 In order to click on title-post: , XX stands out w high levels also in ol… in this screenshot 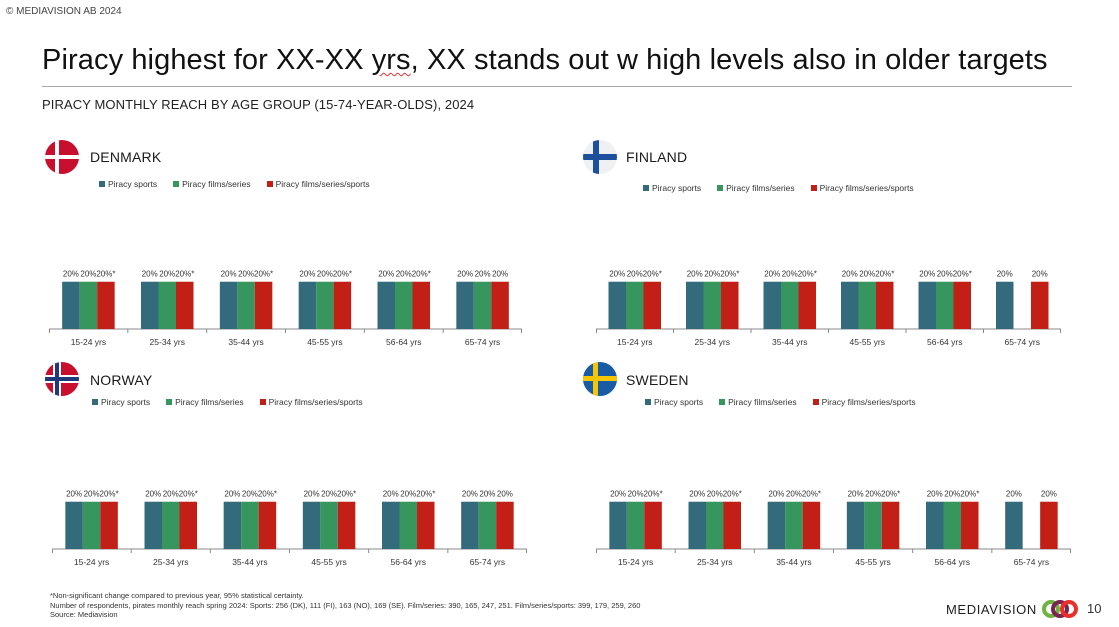, I will do `click(729, 60)`.